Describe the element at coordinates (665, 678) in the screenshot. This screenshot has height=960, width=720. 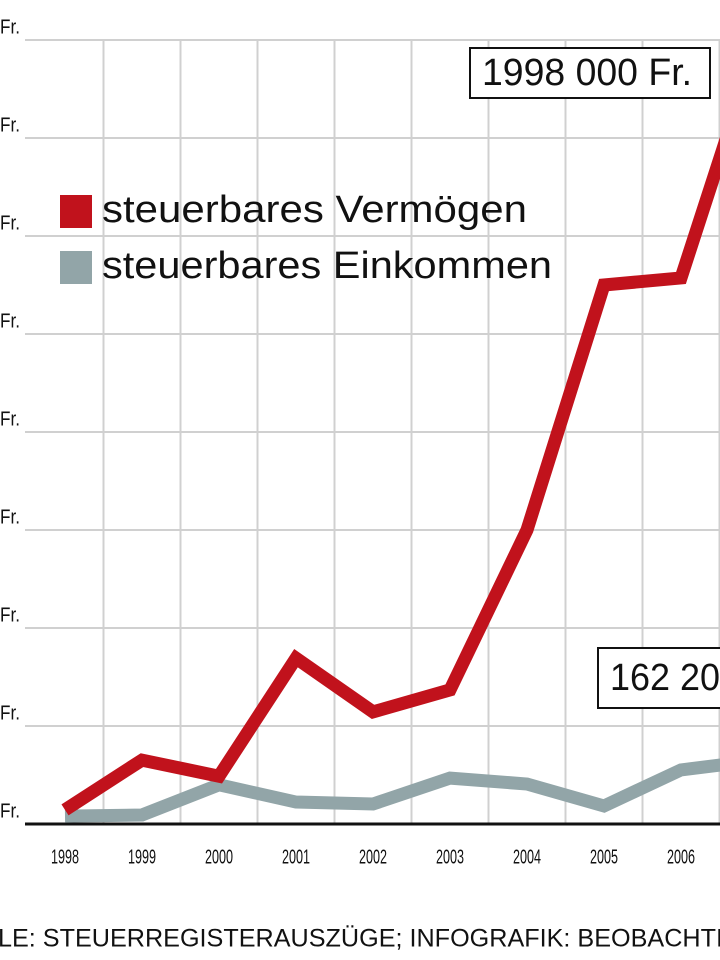
I see `annotation: 162 20` at that location.